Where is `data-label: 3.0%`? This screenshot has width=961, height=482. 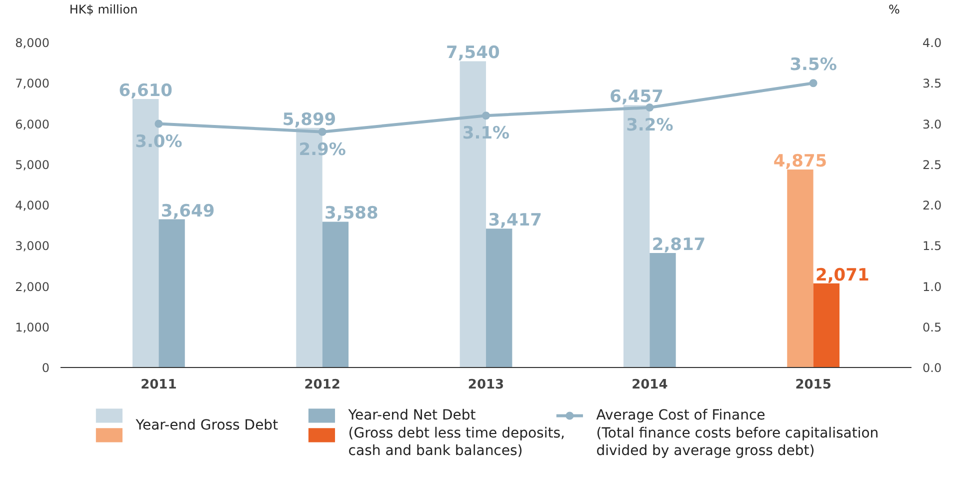
data-label: 3.0% is located at coordinates (158, 142).